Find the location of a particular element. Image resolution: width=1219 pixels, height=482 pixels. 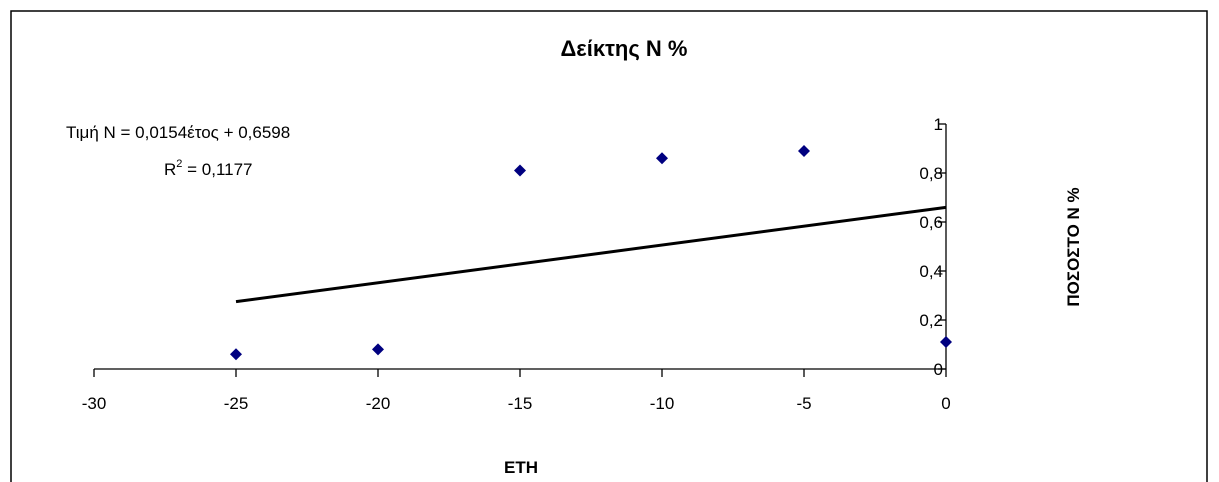

y-tick-label: 0,2 is located at coordinates (931, 320).